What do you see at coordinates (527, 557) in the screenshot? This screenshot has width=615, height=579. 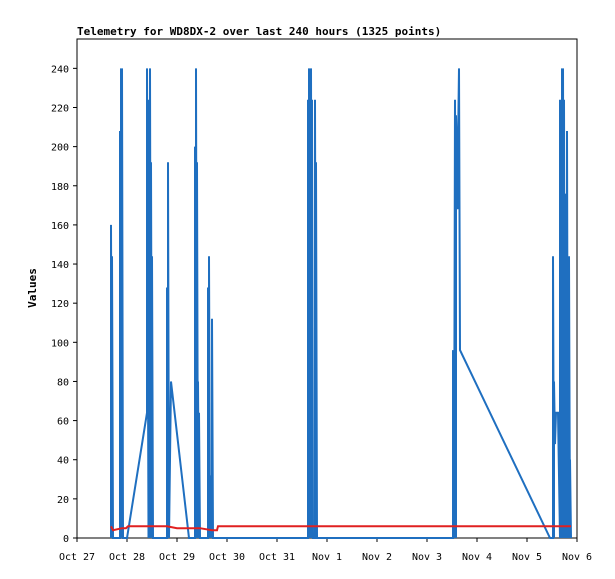 I see `x-tick-label: Nov 5` at bounding box center [527, 557].